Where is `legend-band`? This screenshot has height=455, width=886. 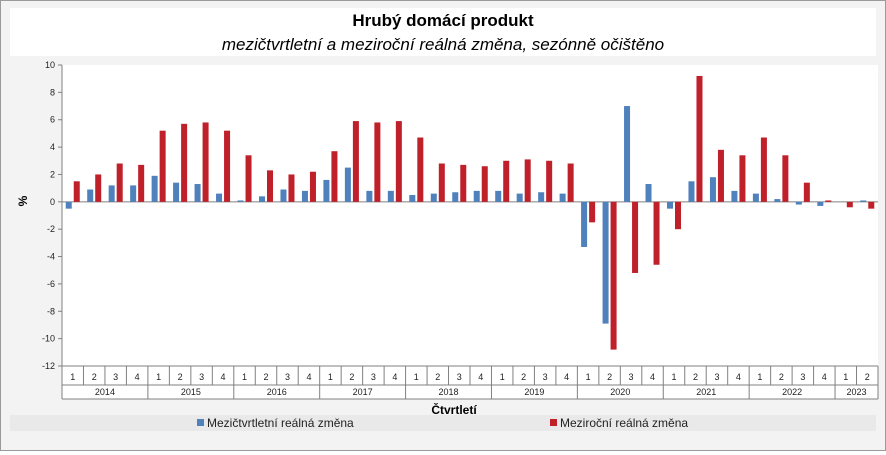
legend-band is located at coordinates (443, 423).